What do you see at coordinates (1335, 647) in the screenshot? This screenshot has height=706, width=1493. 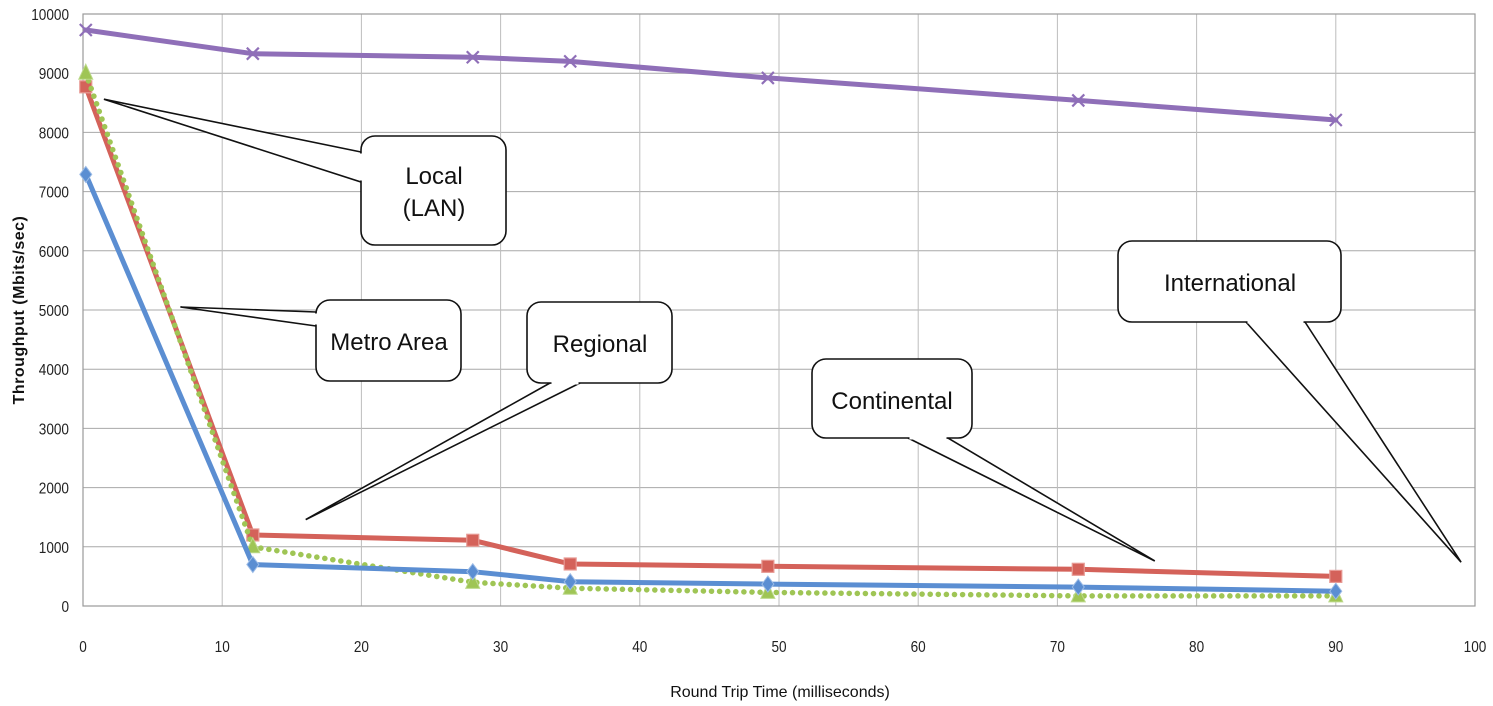 I see `x-tick-label: 90` at bounding box center [1335, 647].